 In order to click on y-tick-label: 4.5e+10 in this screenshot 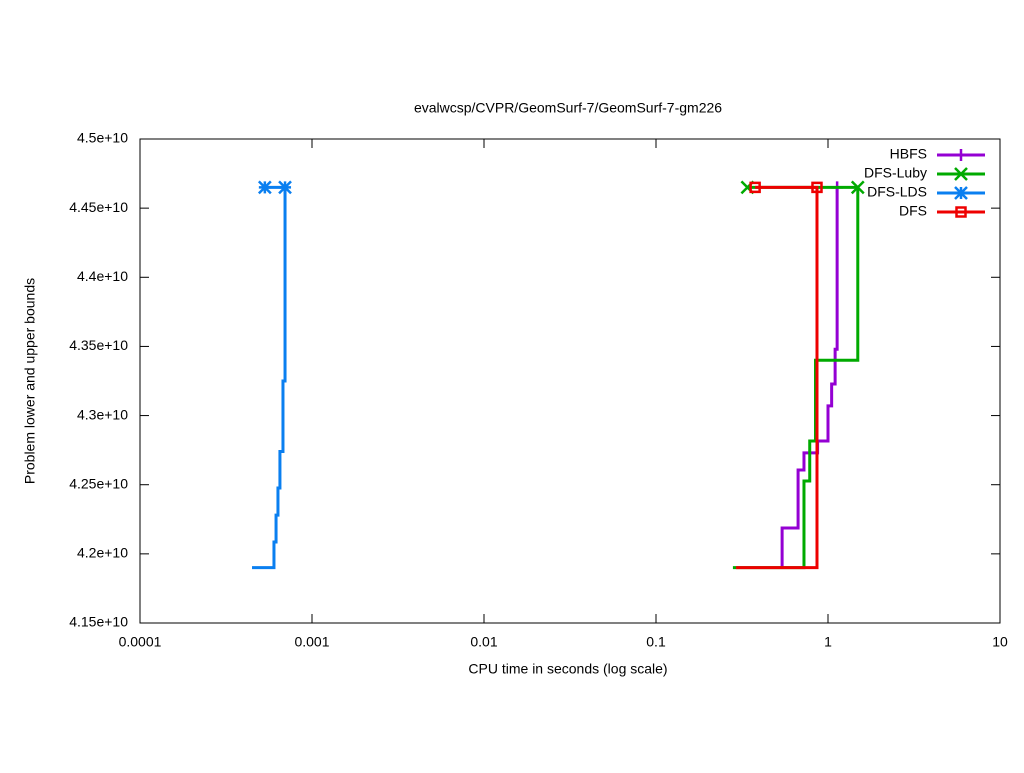, I will do `click(102, 138)`.